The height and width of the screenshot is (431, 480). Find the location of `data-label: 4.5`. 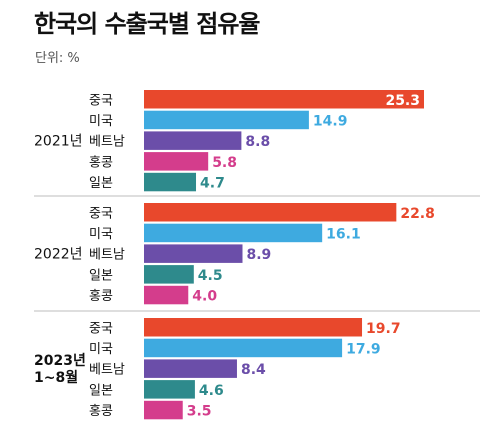

data-label: 4.5 is located at coordinates (210, 276).